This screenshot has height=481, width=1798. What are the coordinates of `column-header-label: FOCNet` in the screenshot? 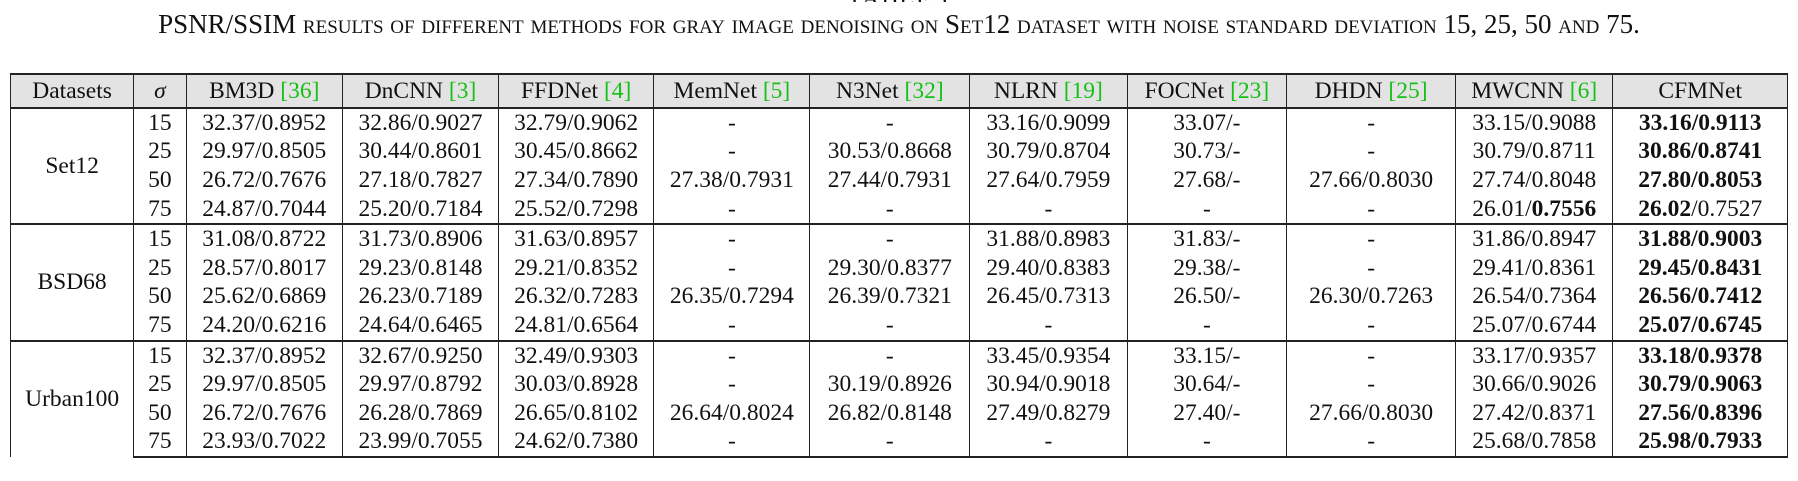 It's located at (1184, 90).